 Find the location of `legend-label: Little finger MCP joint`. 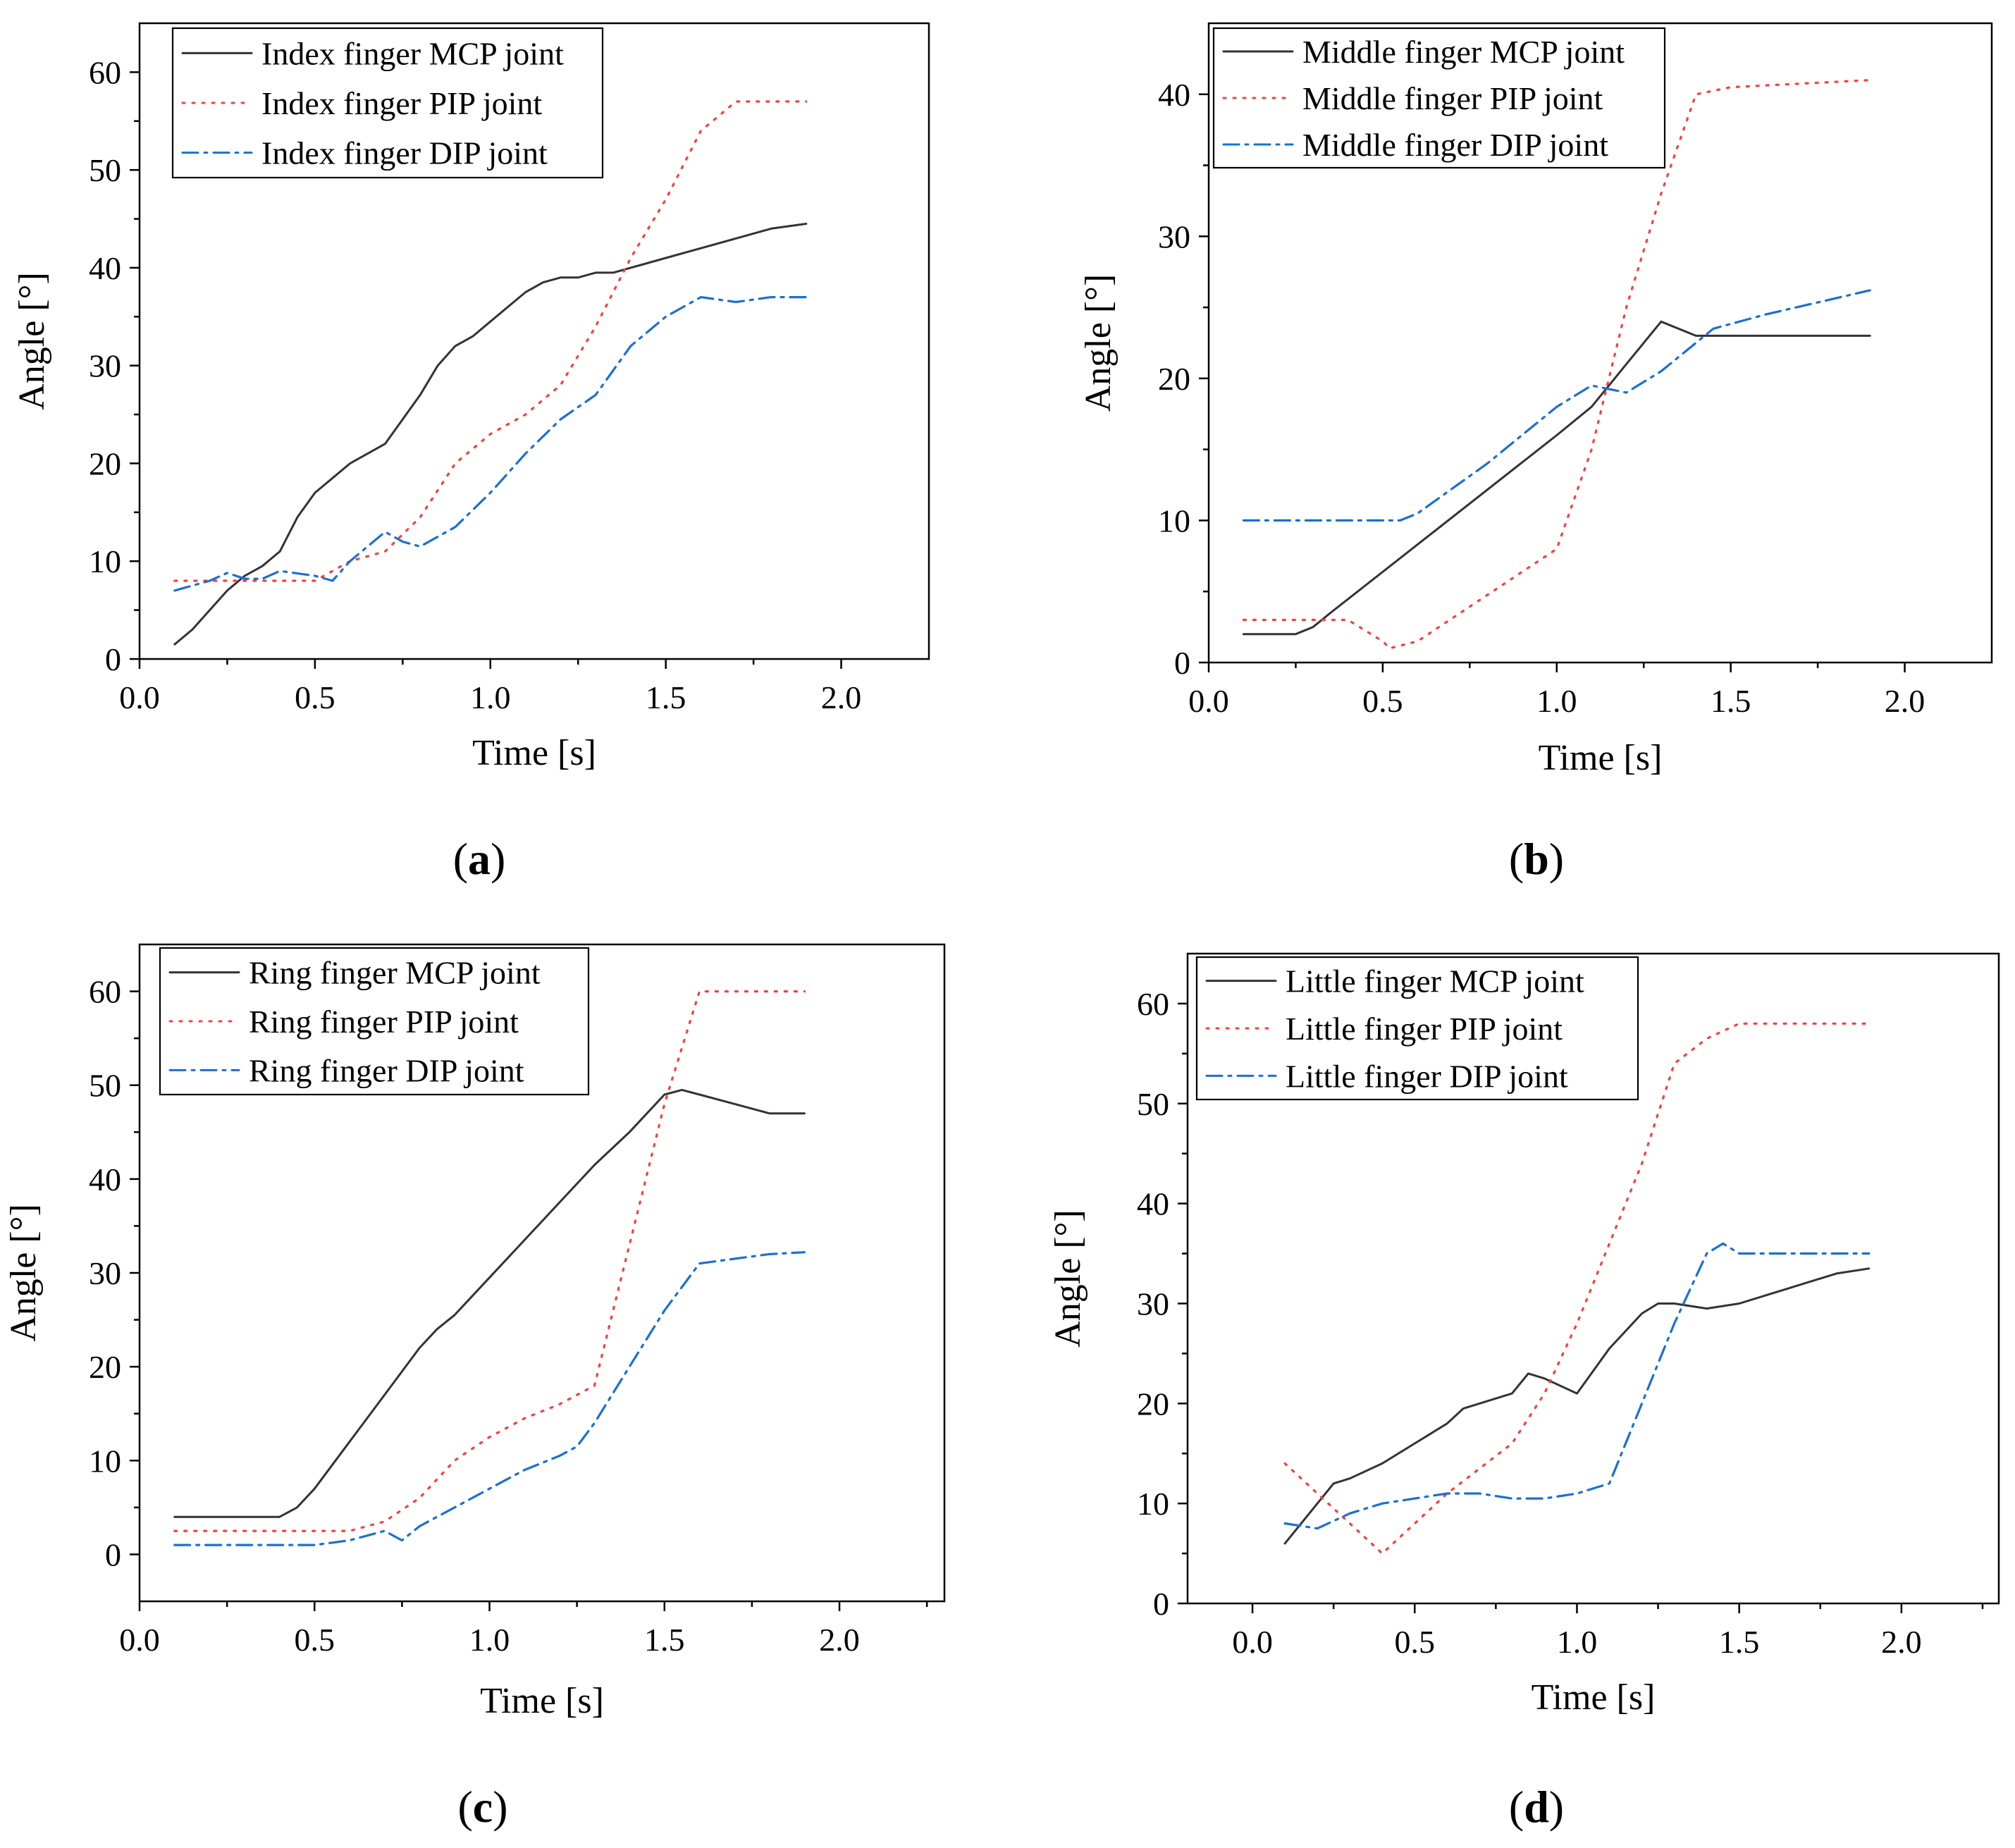

legend-label: Little finger MCP joint is located at coordinates (1435, 981).